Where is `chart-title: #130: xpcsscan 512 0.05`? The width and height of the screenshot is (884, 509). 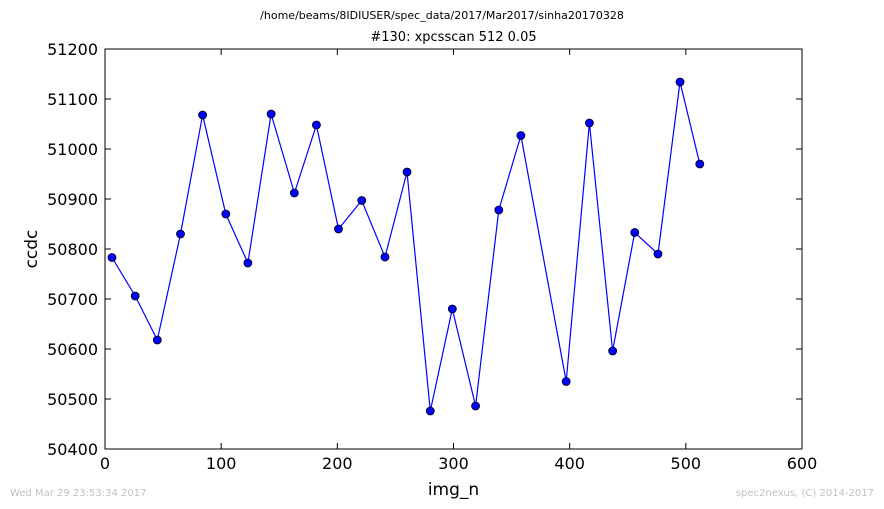
chart-title: #130: xpcsscan 512 0.05 is located at coordinates (453, 37).